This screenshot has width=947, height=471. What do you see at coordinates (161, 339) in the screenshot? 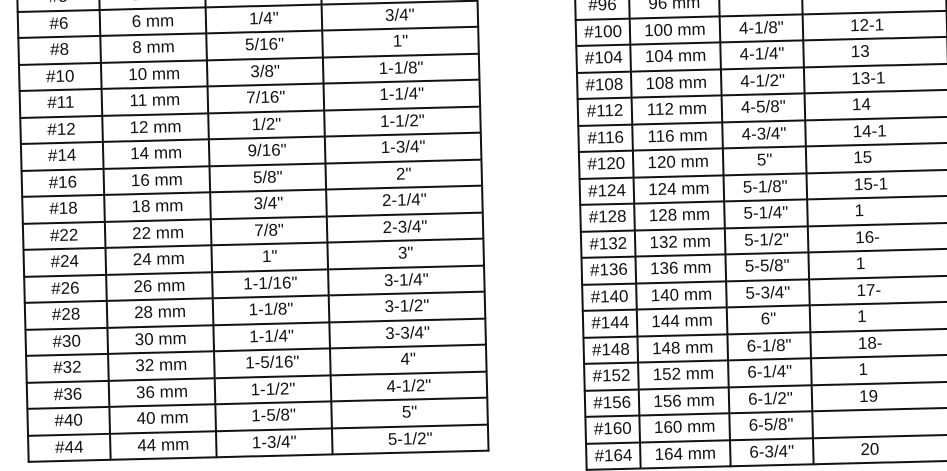
I see `mm-cell: 30 mm` at bounding box center [161, 339].